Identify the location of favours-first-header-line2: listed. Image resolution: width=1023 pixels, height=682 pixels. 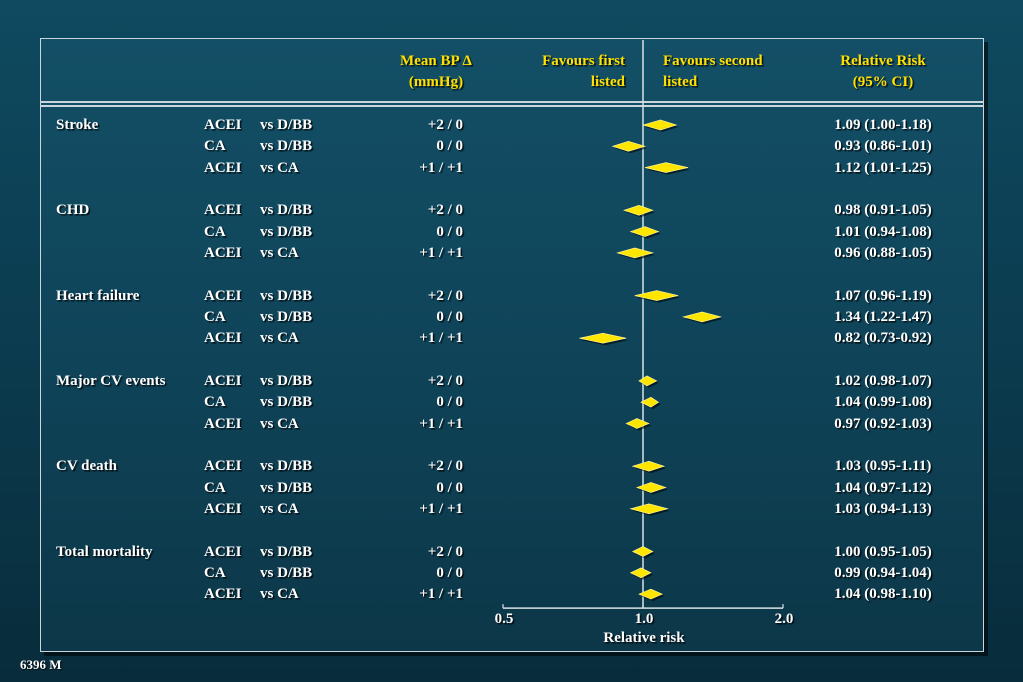
(607, 82).